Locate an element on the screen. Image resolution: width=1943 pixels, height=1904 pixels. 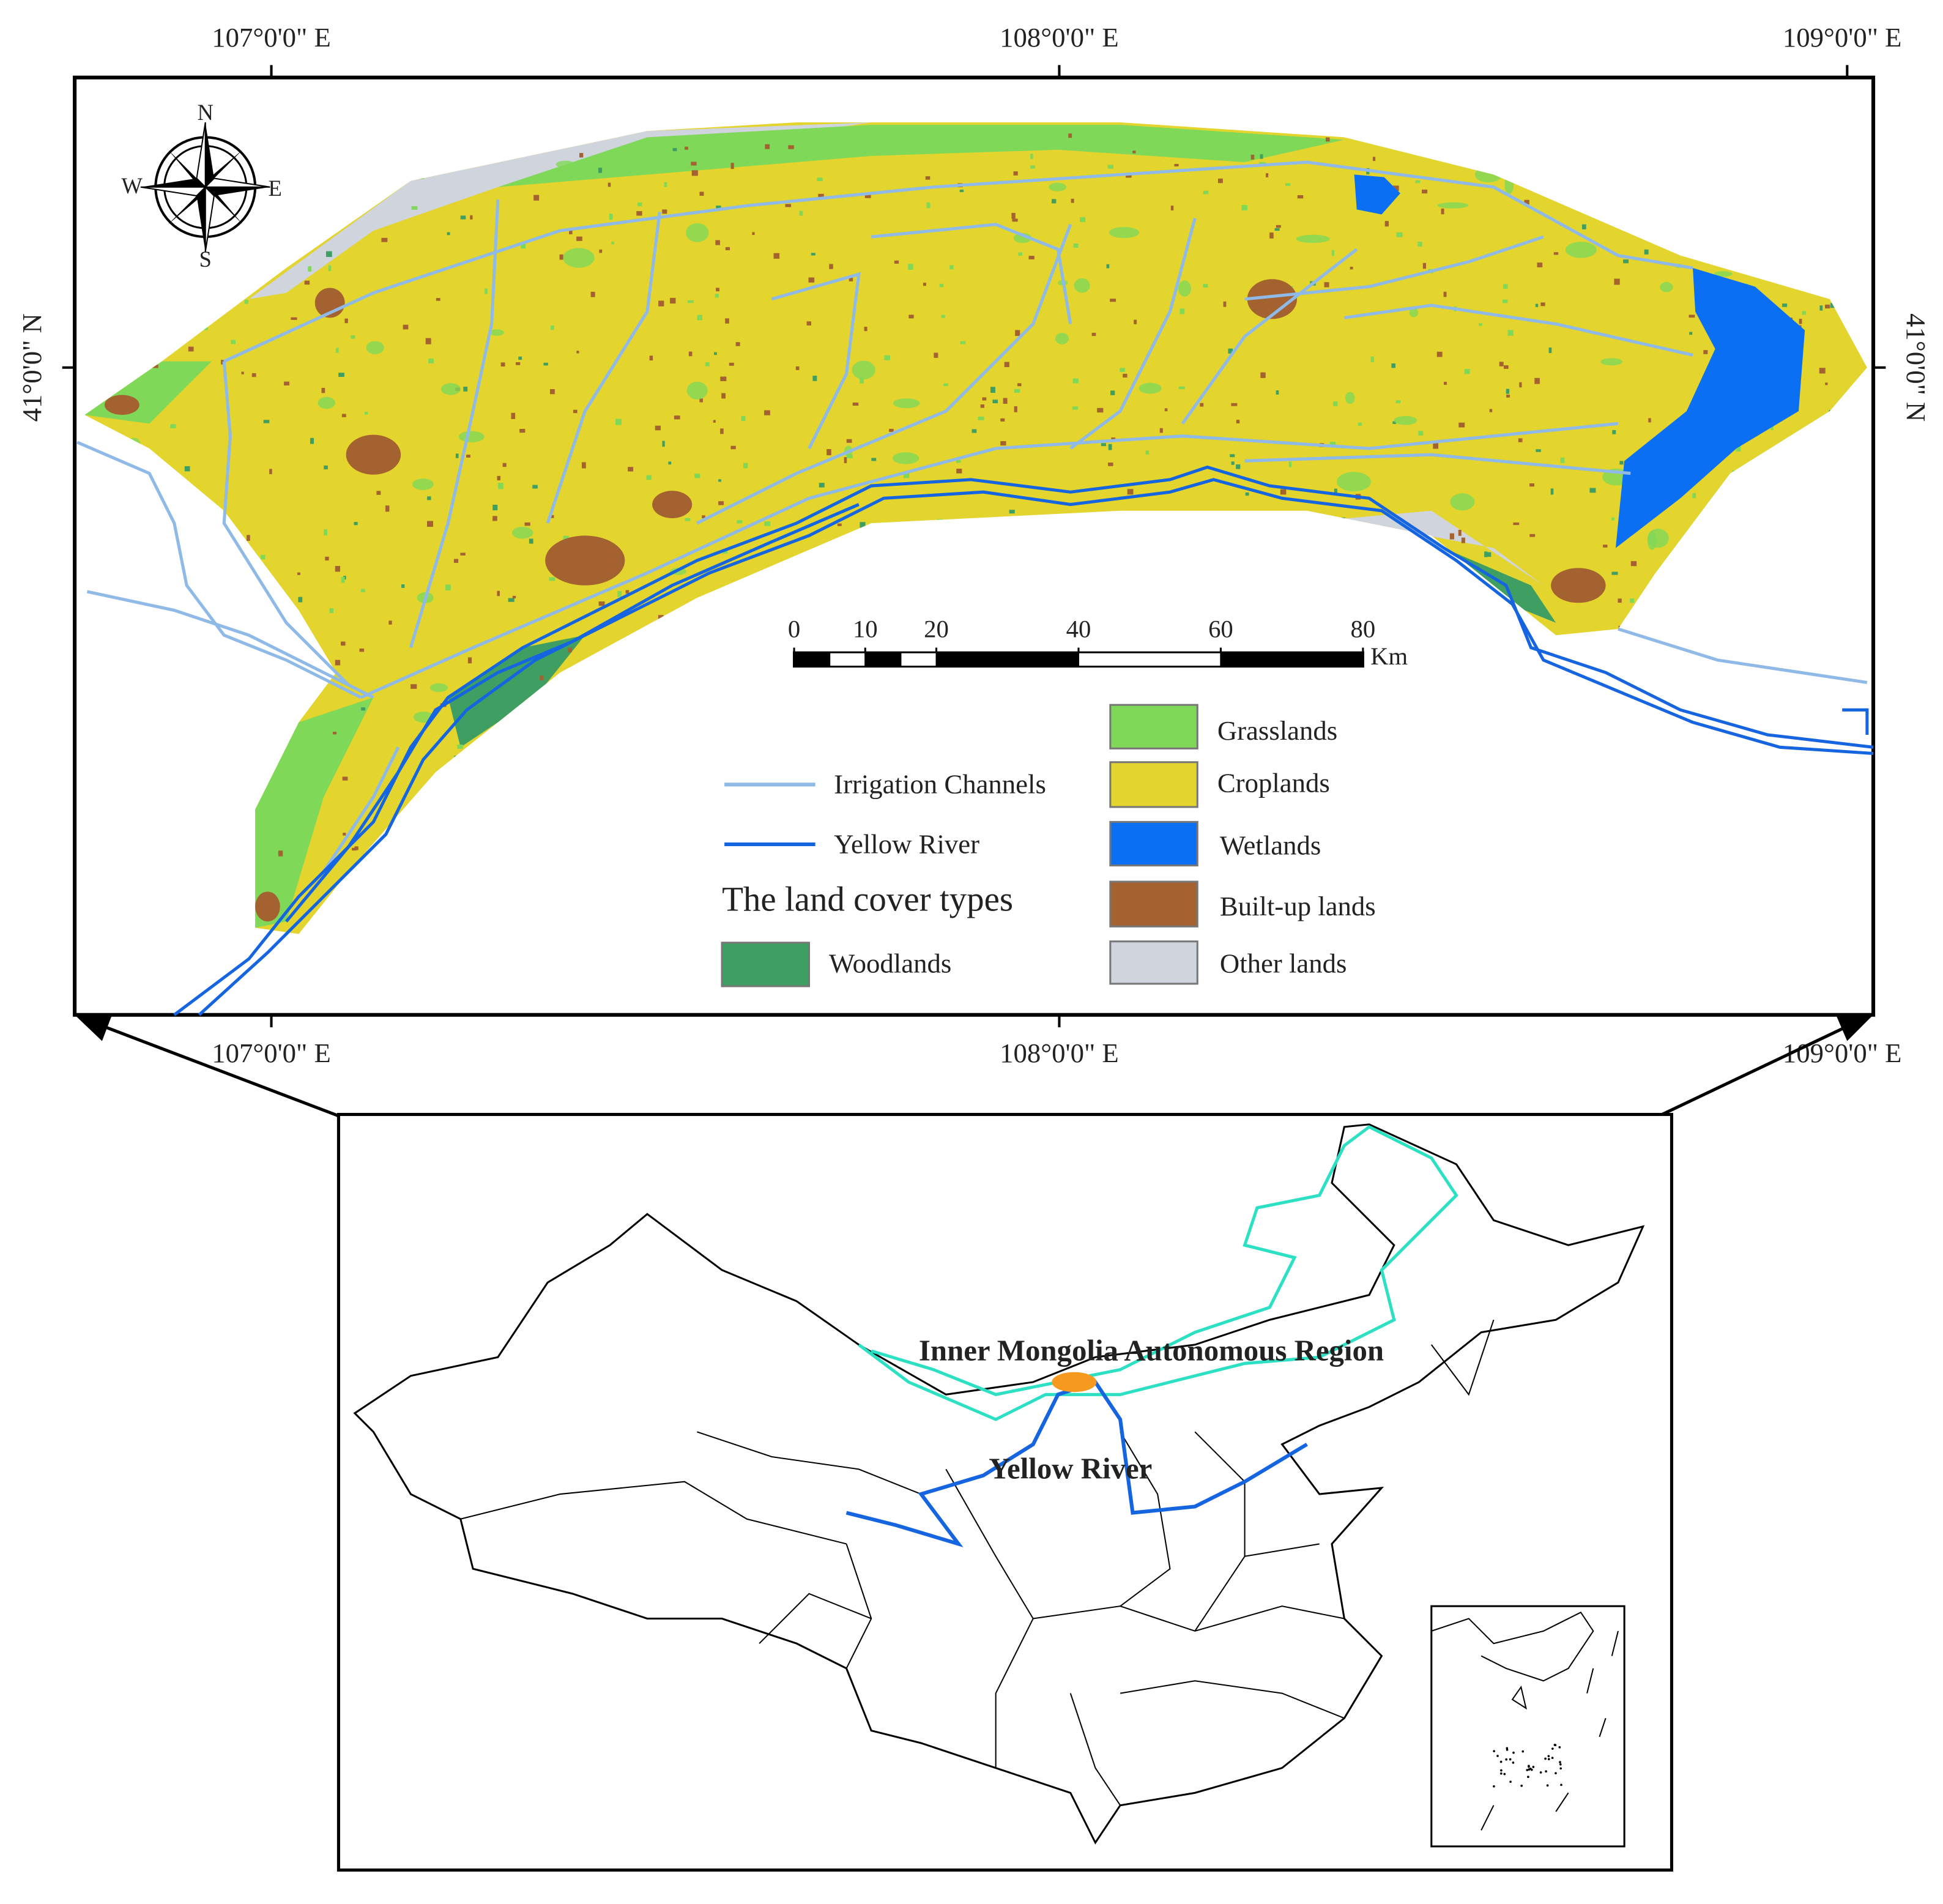
scale-bar-label: 20 is located at coordinates (936, 628).